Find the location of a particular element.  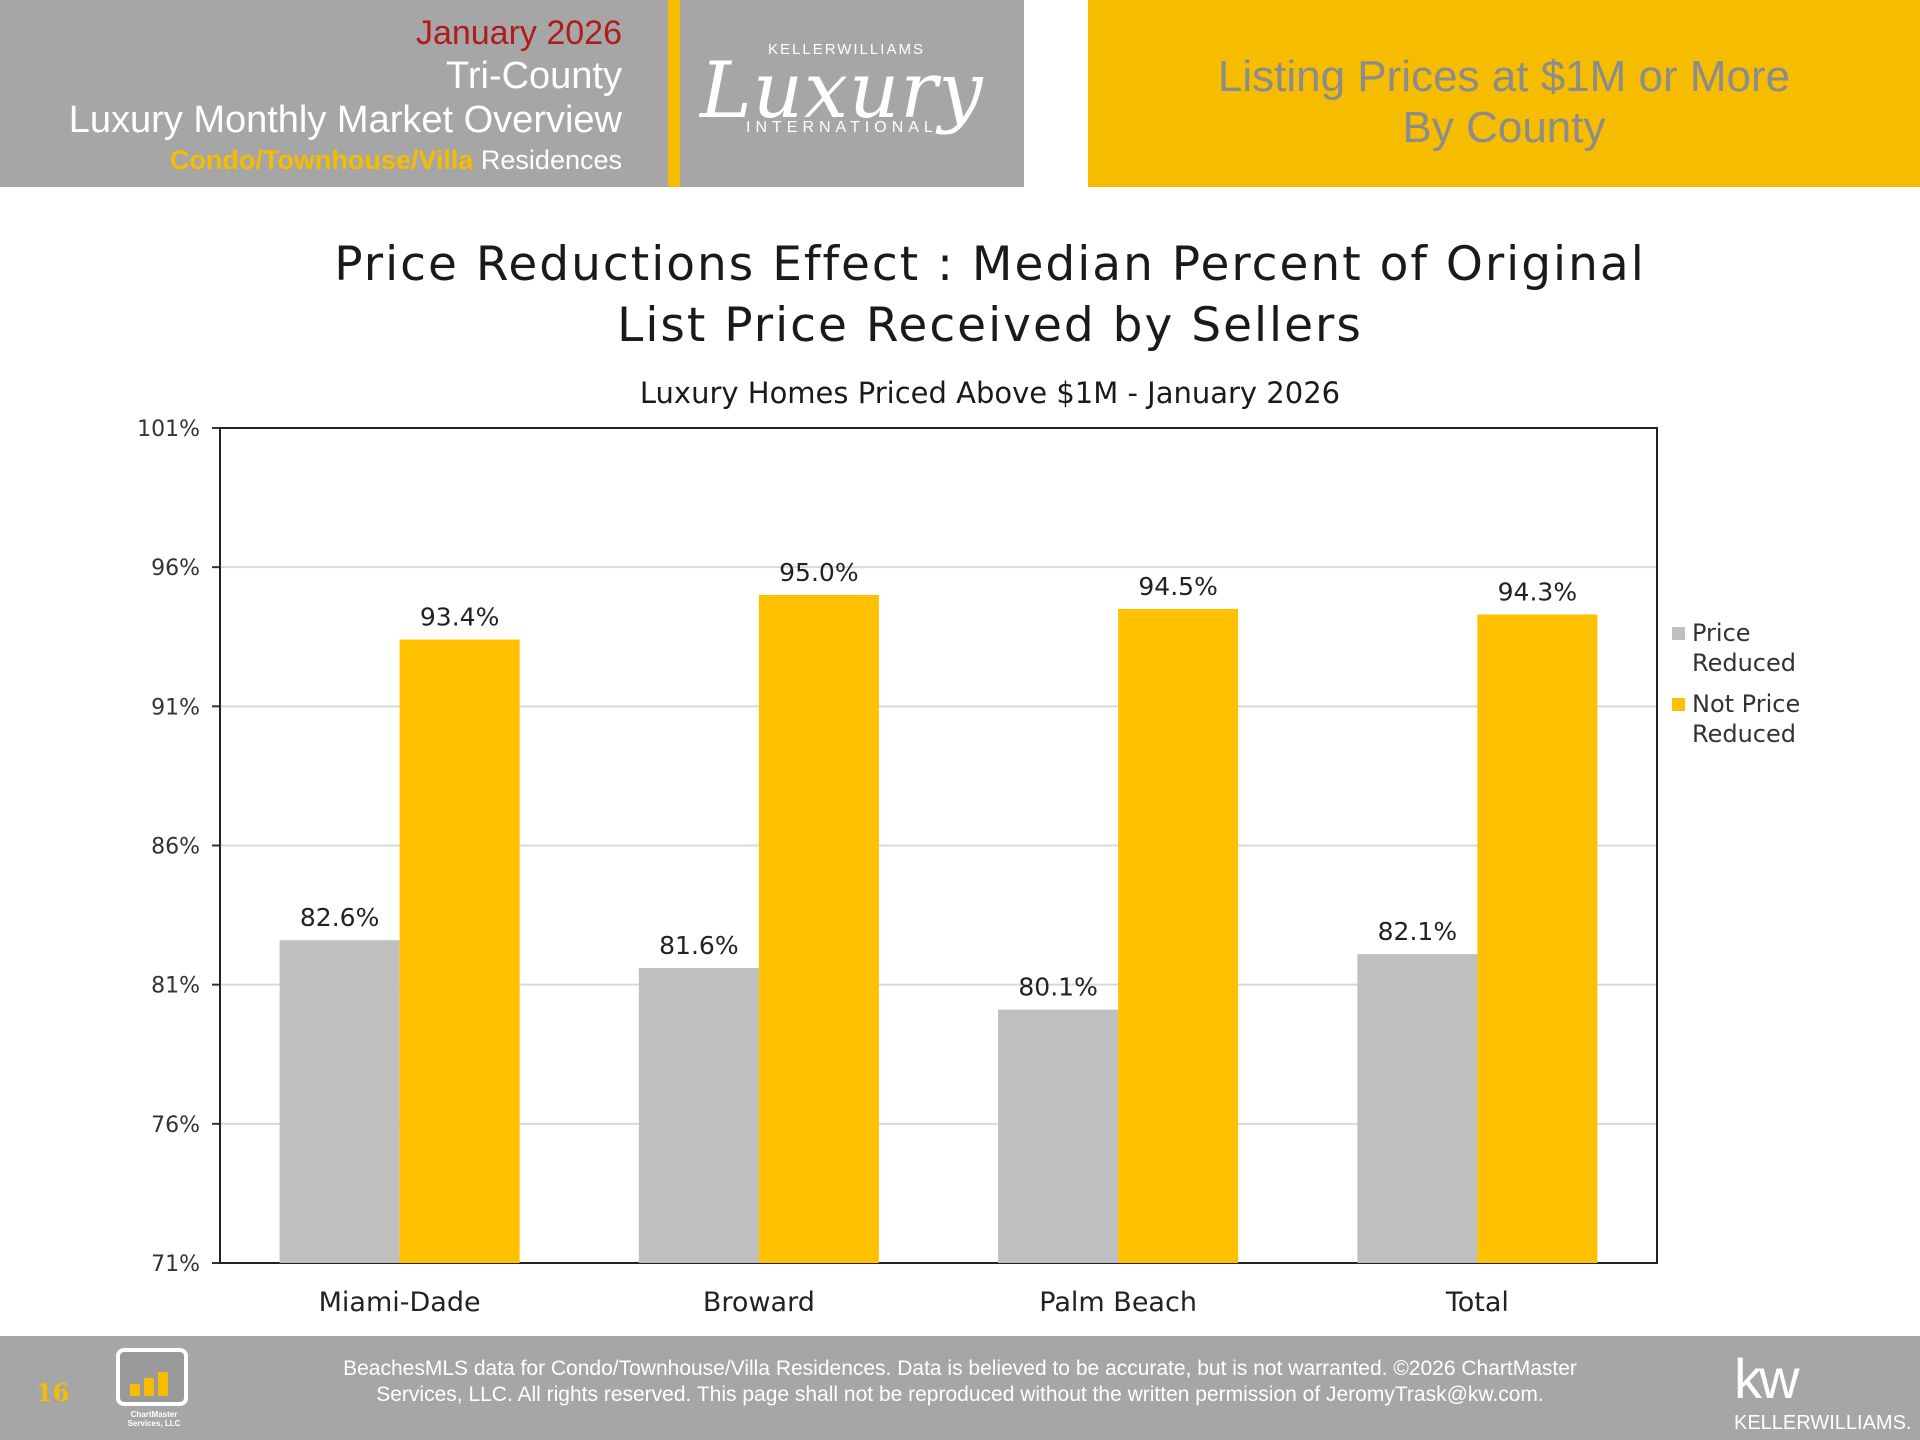

y-tick-label: 86% is located at coordinates (175, 847).